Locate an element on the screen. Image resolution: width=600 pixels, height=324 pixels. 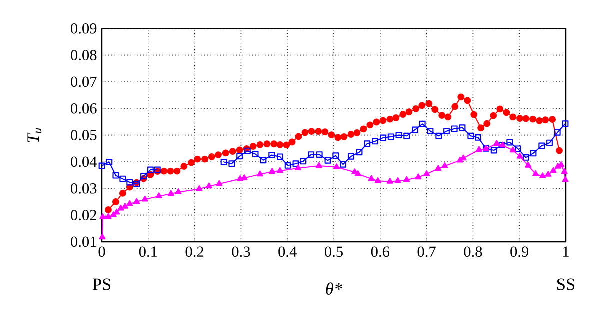
x-tick-label: 1 is located at coordinates (566, 251).